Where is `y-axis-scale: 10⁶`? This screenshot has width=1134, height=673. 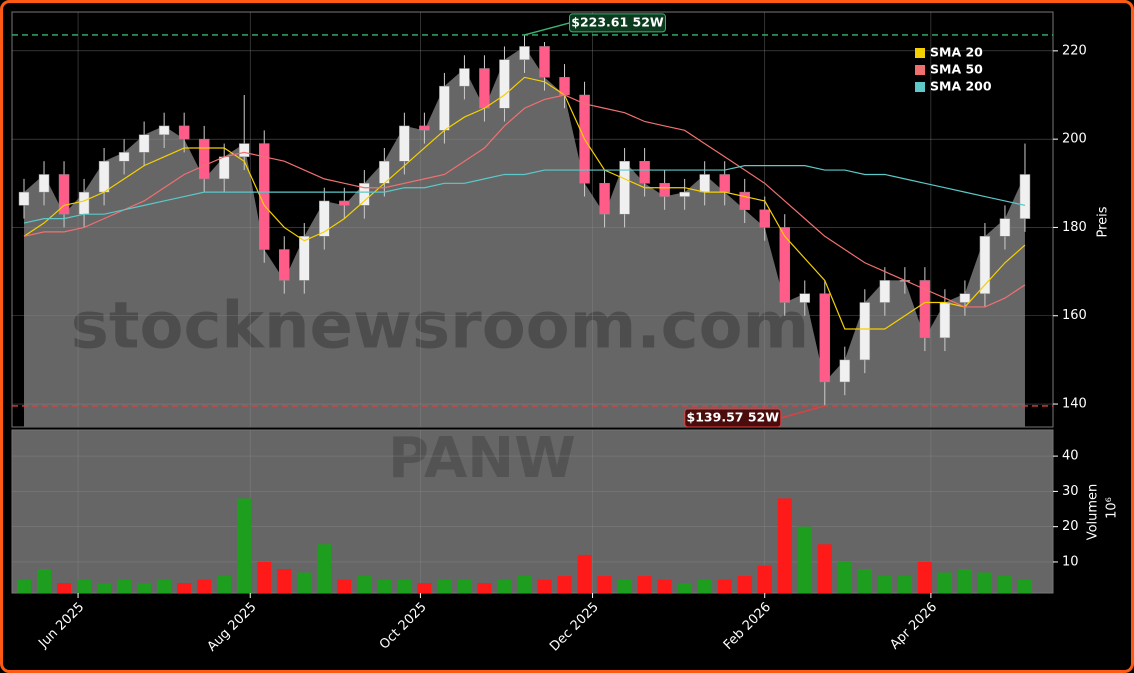 y-axis-scale: 10⁶ is located at coordinates (1112, 508).